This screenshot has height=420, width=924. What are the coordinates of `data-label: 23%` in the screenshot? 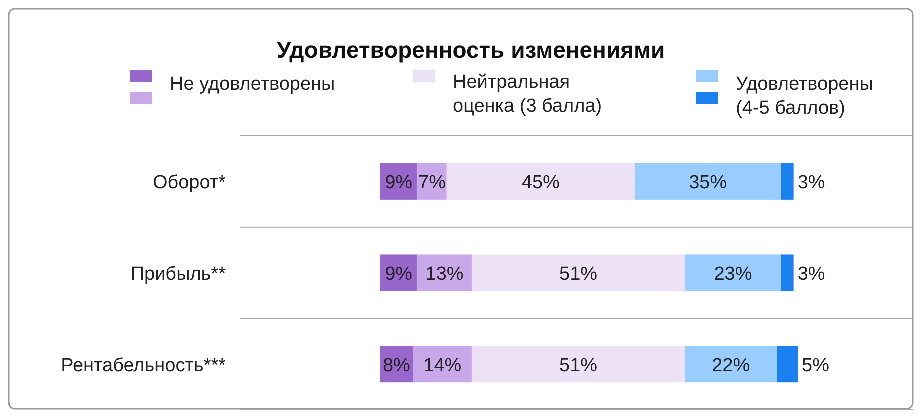 It's located at (733, 274).